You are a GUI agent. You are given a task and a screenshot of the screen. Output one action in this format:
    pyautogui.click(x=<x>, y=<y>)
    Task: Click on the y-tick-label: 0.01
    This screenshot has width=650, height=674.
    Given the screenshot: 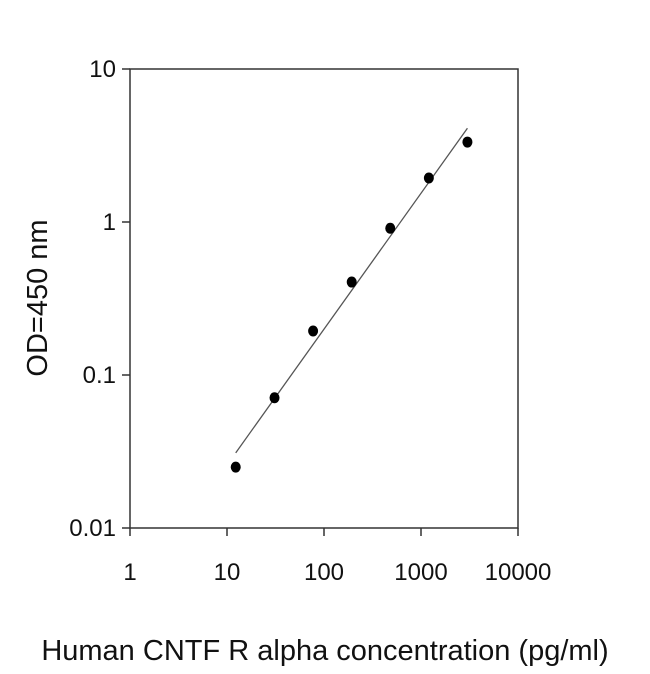 What is the action you would take?
    pyautogui.click(x=92, y=528)
    